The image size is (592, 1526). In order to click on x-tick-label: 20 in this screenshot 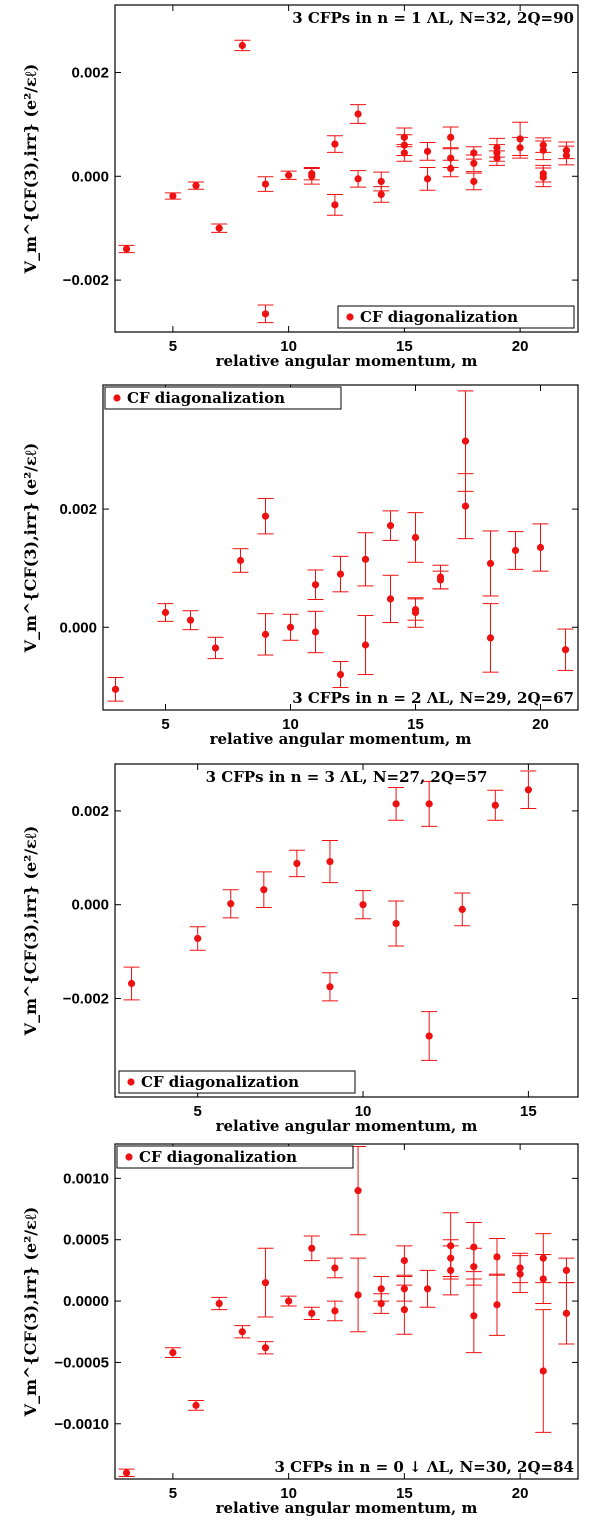, I will do `click(520, 346)`.